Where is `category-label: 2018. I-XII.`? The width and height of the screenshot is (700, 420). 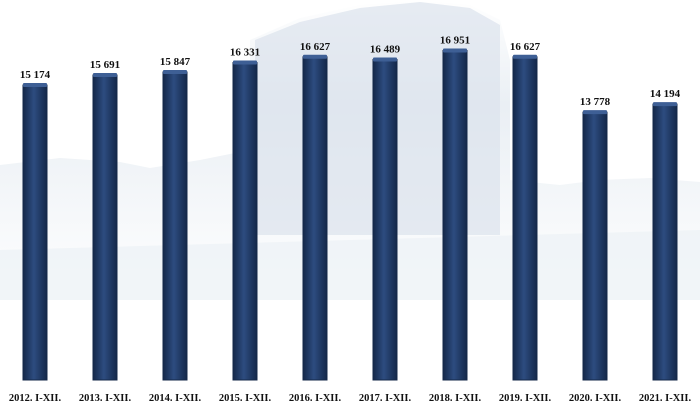 category-label: 2018. I-XII. is located at coordinates (455, 398).